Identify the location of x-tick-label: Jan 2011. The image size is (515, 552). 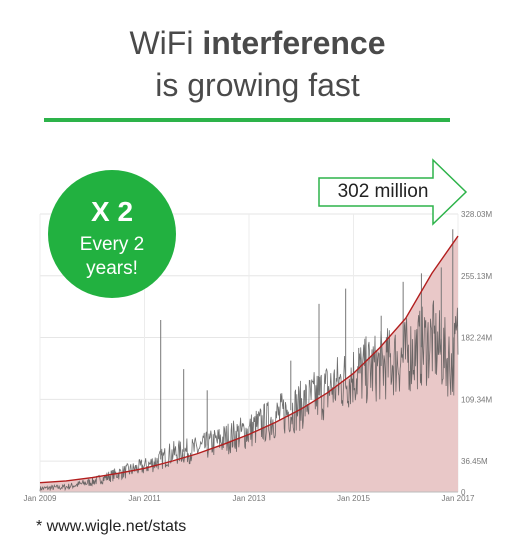
(144, 498).